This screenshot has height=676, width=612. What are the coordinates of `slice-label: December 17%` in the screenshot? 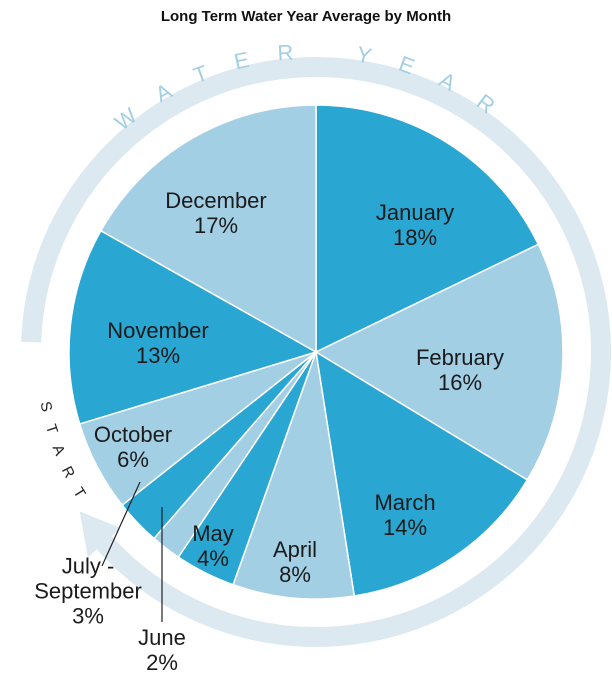 It's located at (215, 213).